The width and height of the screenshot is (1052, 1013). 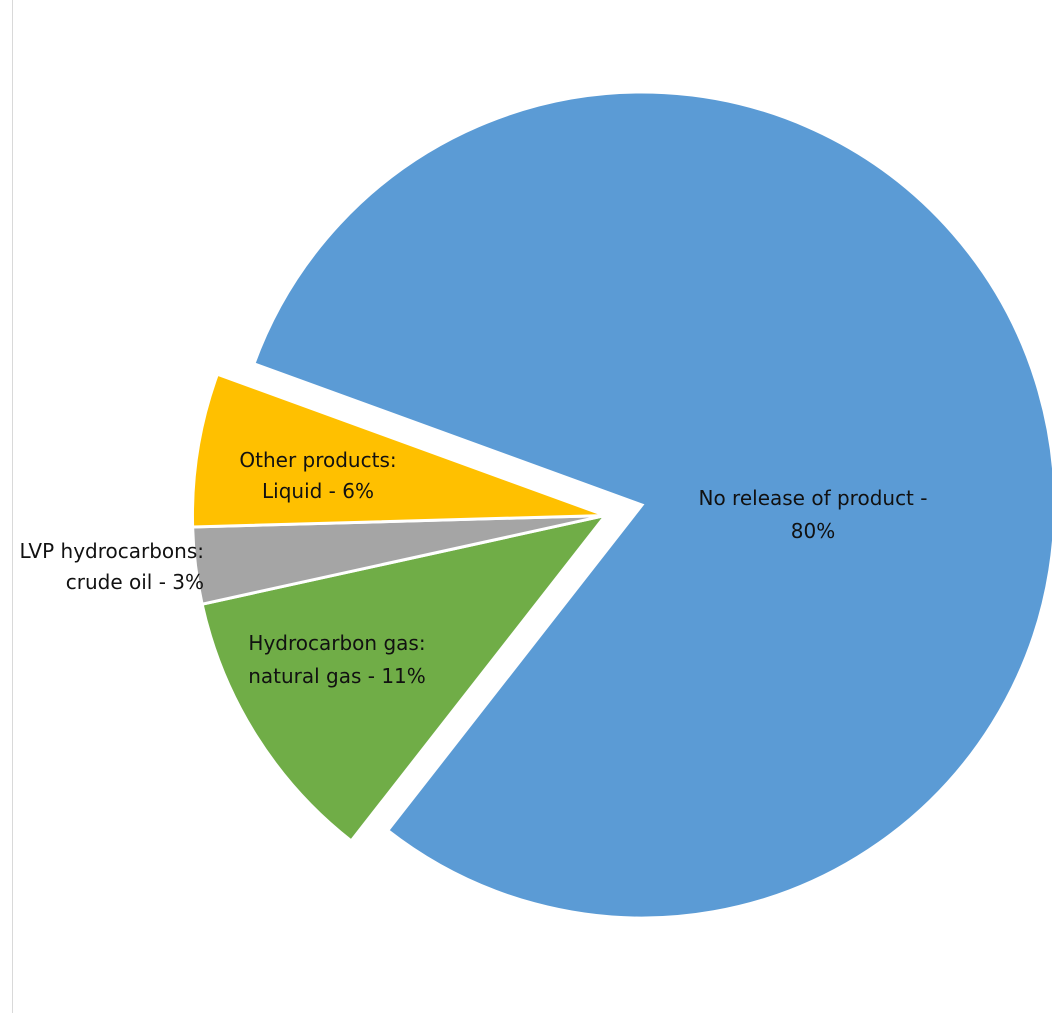 What do you see at coordinates (135, 582) in the screenshot?
I see `pie-label-line: crude oil - 3%` at bounding box center [135, 582].